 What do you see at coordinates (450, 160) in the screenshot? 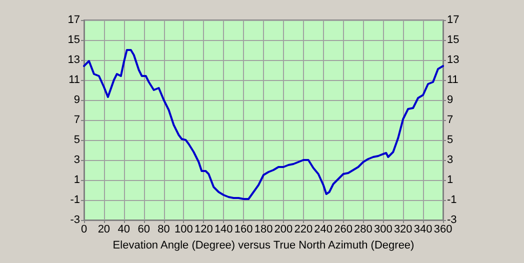
I see `y2-tick-label: 3` at bounding box center [450, 160].